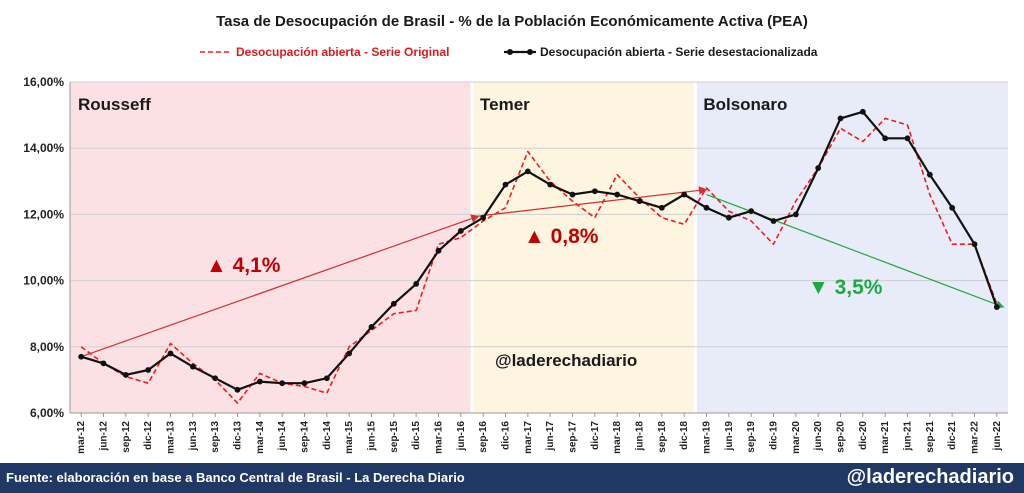  I want to click on change-label: ▲ 4,1%, so click(243, 265).